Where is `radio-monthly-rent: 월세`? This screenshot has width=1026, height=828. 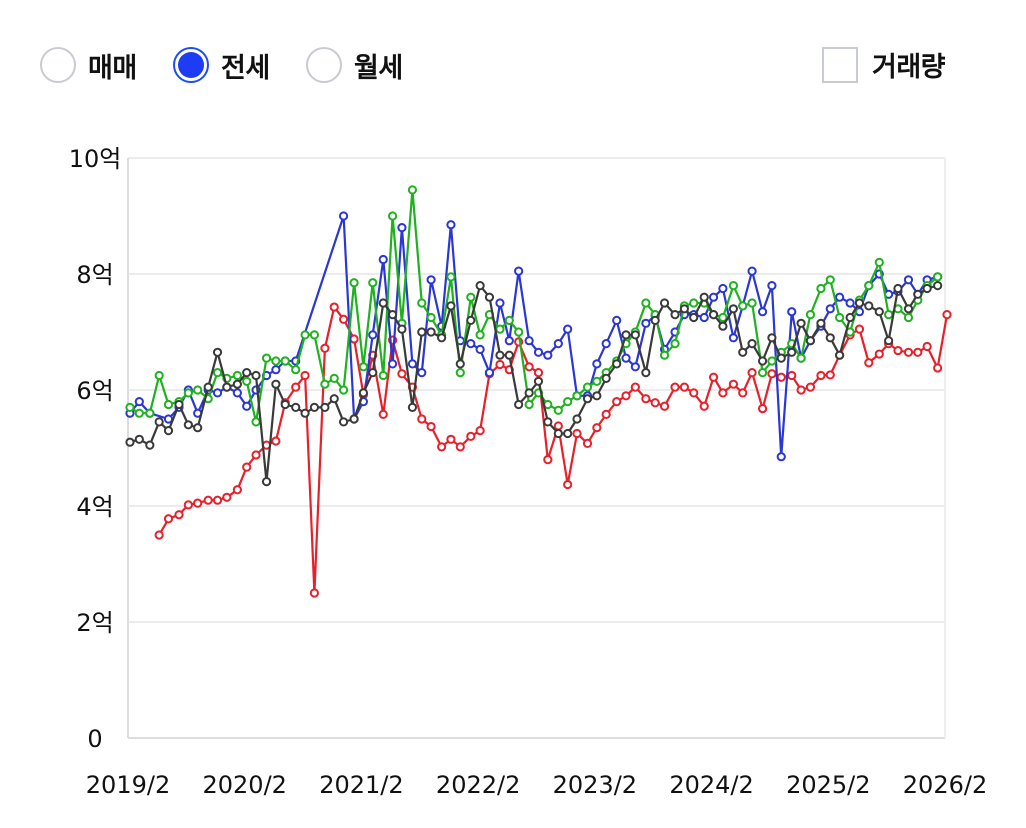 radio-monthly-rent: 월세 is located at coordinates (354, 65).